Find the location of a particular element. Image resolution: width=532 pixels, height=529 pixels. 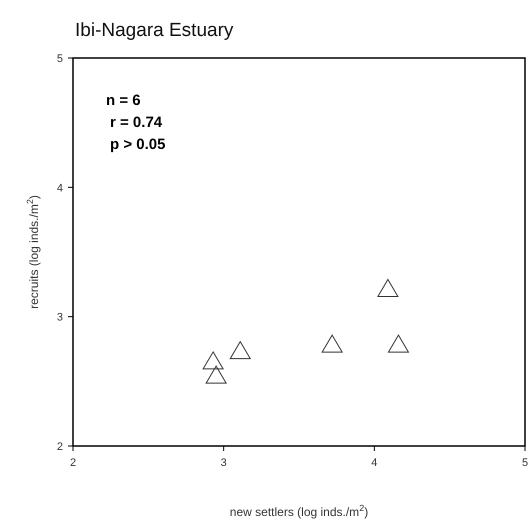

x-tick-label: 5 is located at coordinates (525, 463).